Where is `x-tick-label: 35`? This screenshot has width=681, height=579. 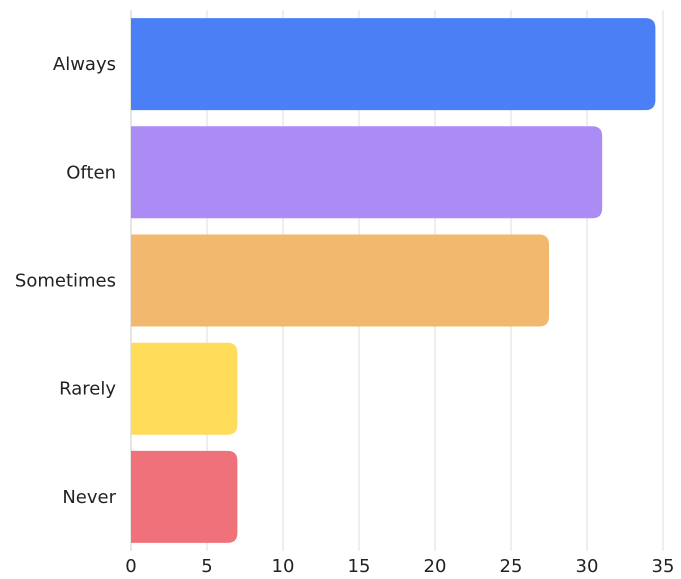
x-tick-label: 35 is located at coordinates (663, 566).